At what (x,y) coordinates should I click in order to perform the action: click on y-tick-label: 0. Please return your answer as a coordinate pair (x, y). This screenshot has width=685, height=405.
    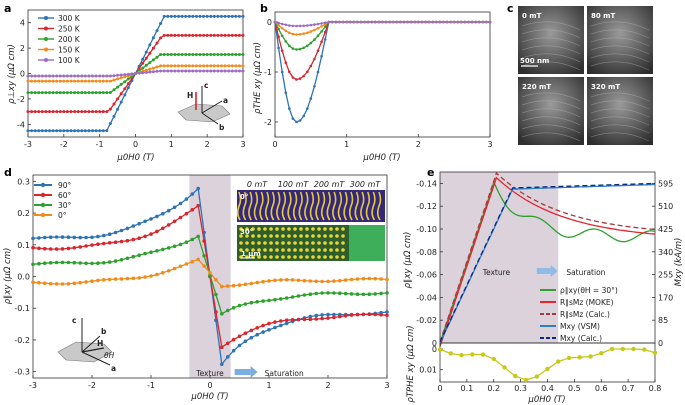
    Looking at the image, I should click on (269, 22).